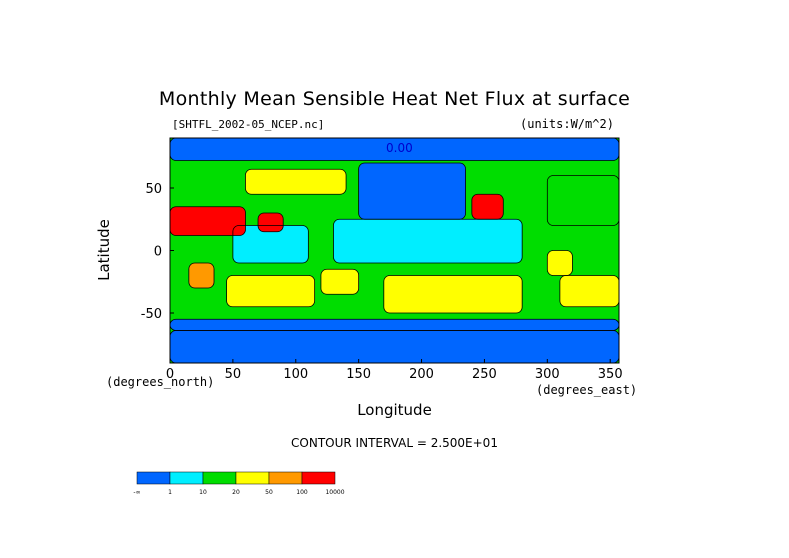 This screenshot has width=789, height=558. I want to click on units-label: (units:W/m^2), so click(567, 124).